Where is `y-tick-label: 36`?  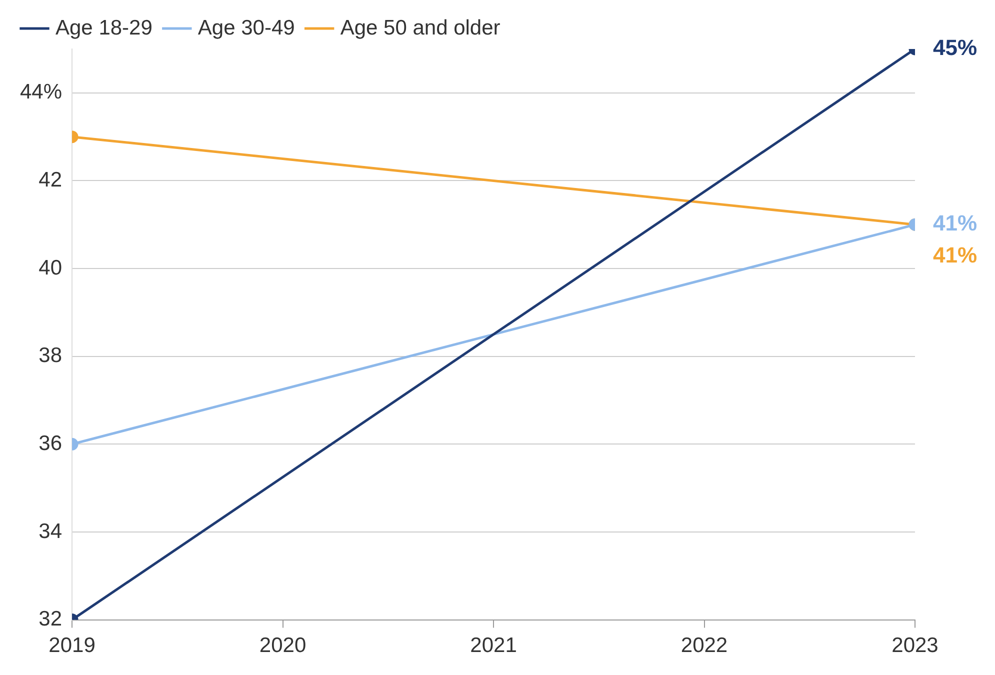 y-tick-label: 36 is located at coordinates (50, 443).